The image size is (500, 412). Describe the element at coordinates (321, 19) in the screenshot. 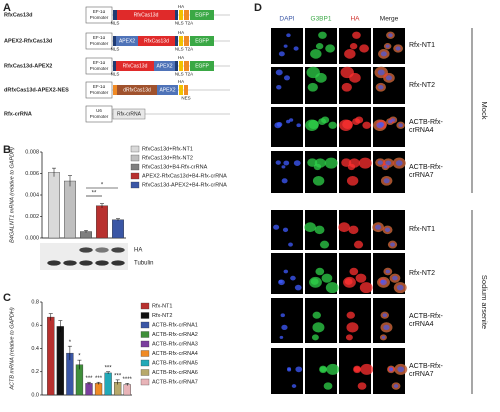

I see `channel-header: G3BP1` at that location.